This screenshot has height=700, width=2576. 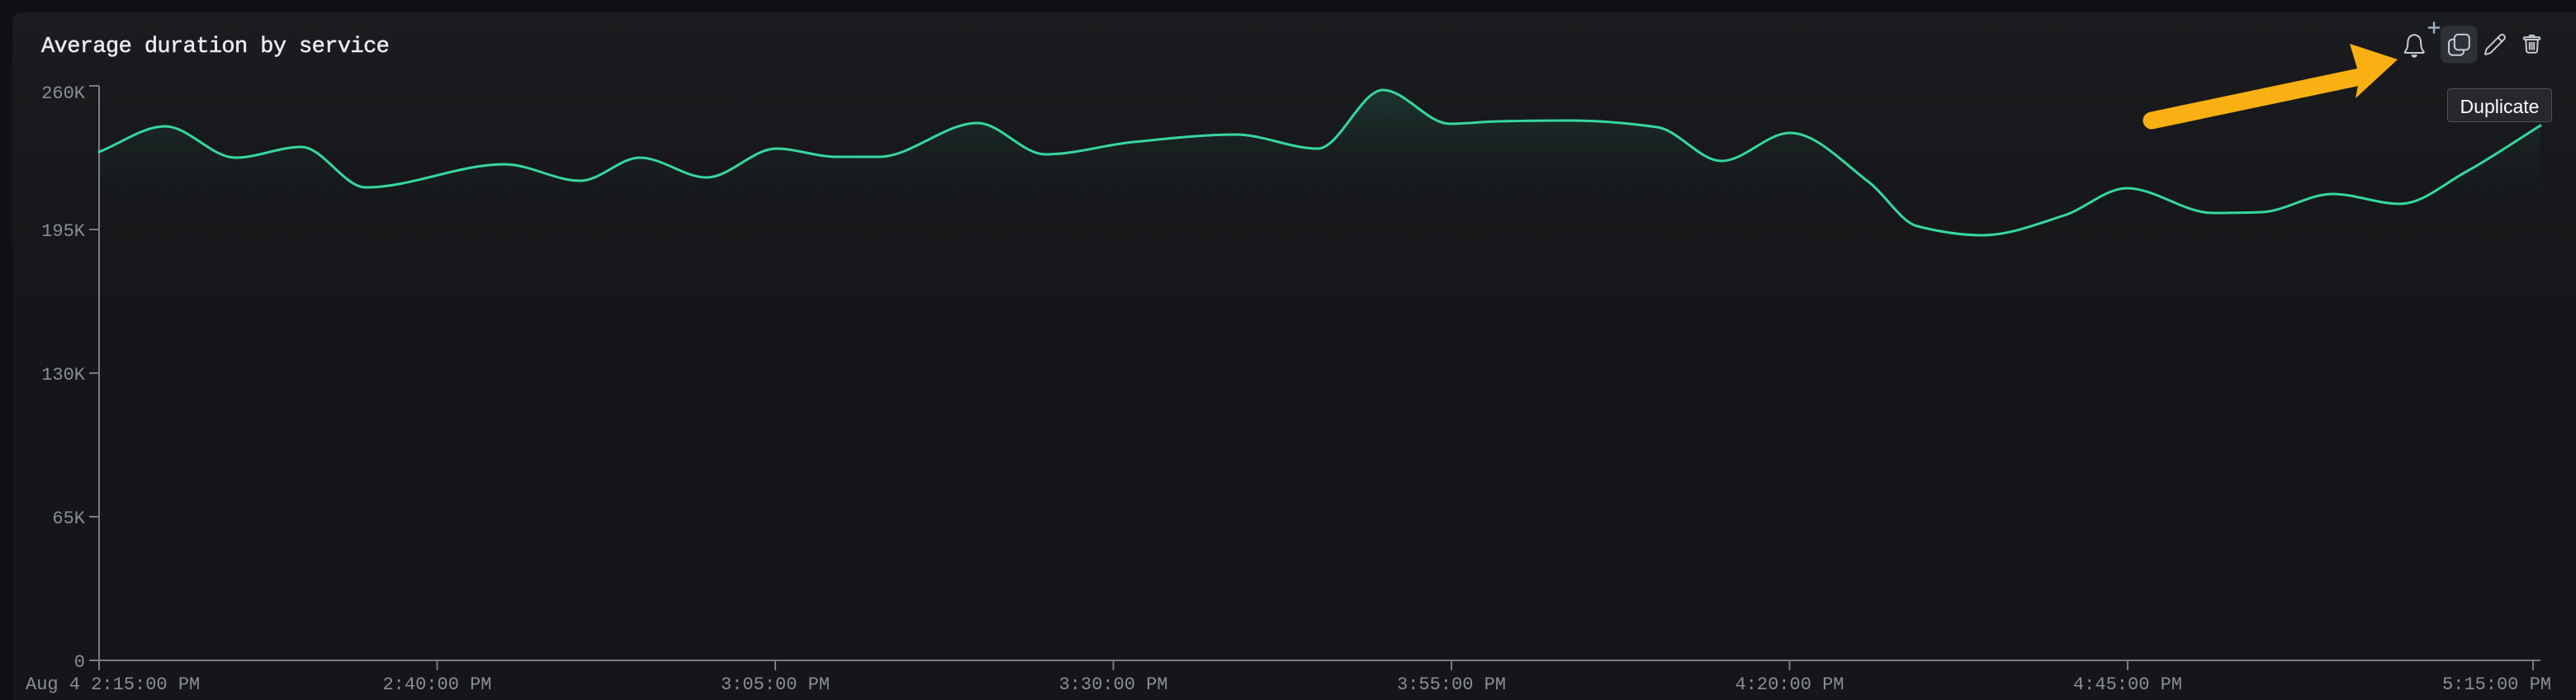 What do you see at coordinates (1112, 684) in the screenshot?
I see `svg-text: 3:30:00 PM` at bounding box center [1112, 684].